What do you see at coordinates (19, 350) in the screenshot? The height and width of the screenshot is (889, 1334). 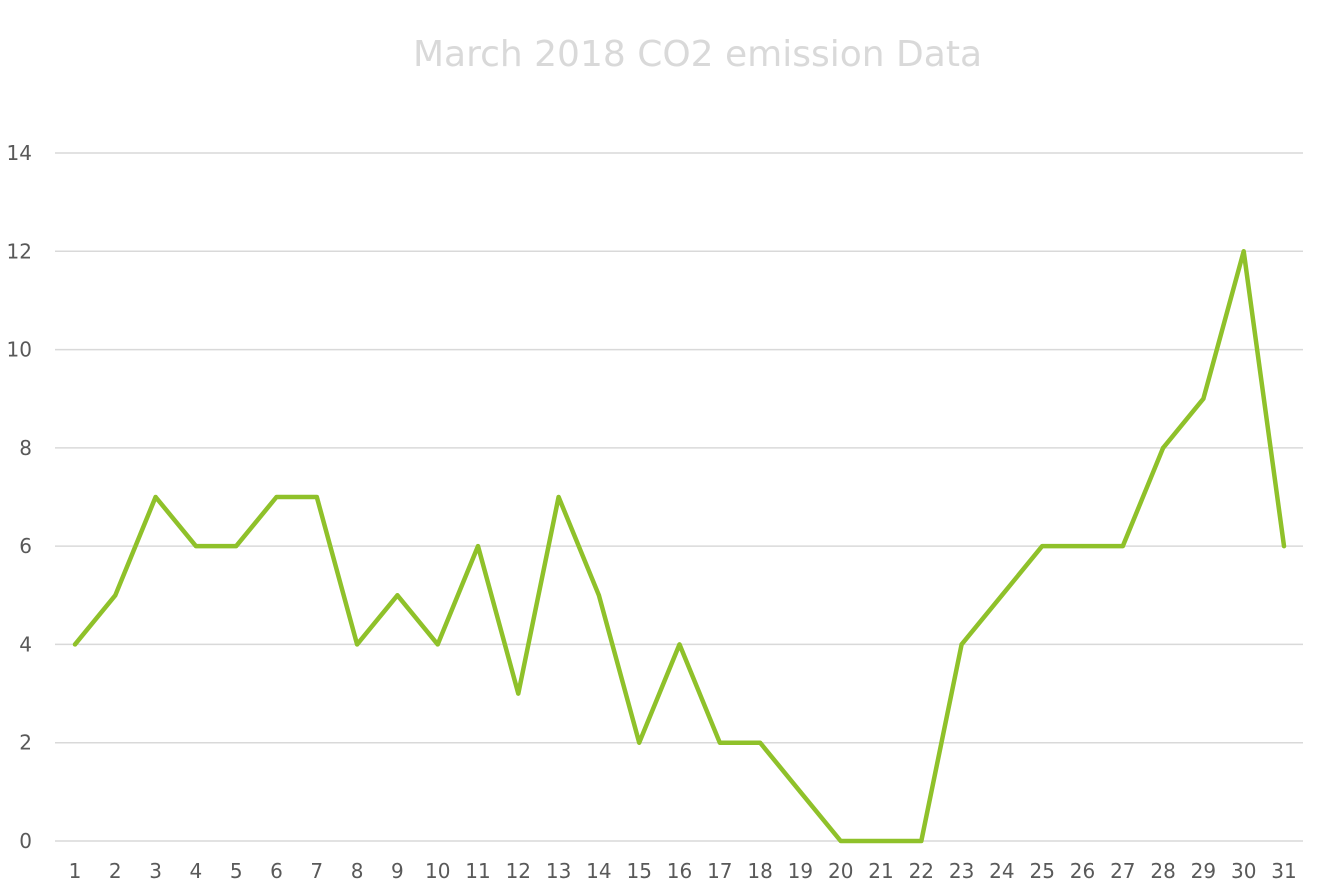 I see `y-tick-label: 10` at bounding box center [19, 350].